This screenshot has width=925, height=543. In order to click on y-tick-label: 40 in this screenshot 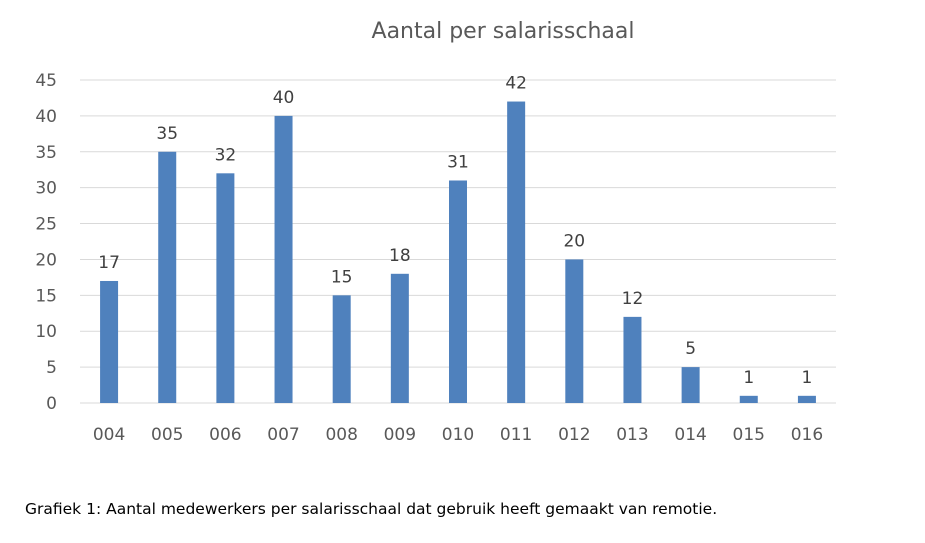, I will do `click(46, 117)`.